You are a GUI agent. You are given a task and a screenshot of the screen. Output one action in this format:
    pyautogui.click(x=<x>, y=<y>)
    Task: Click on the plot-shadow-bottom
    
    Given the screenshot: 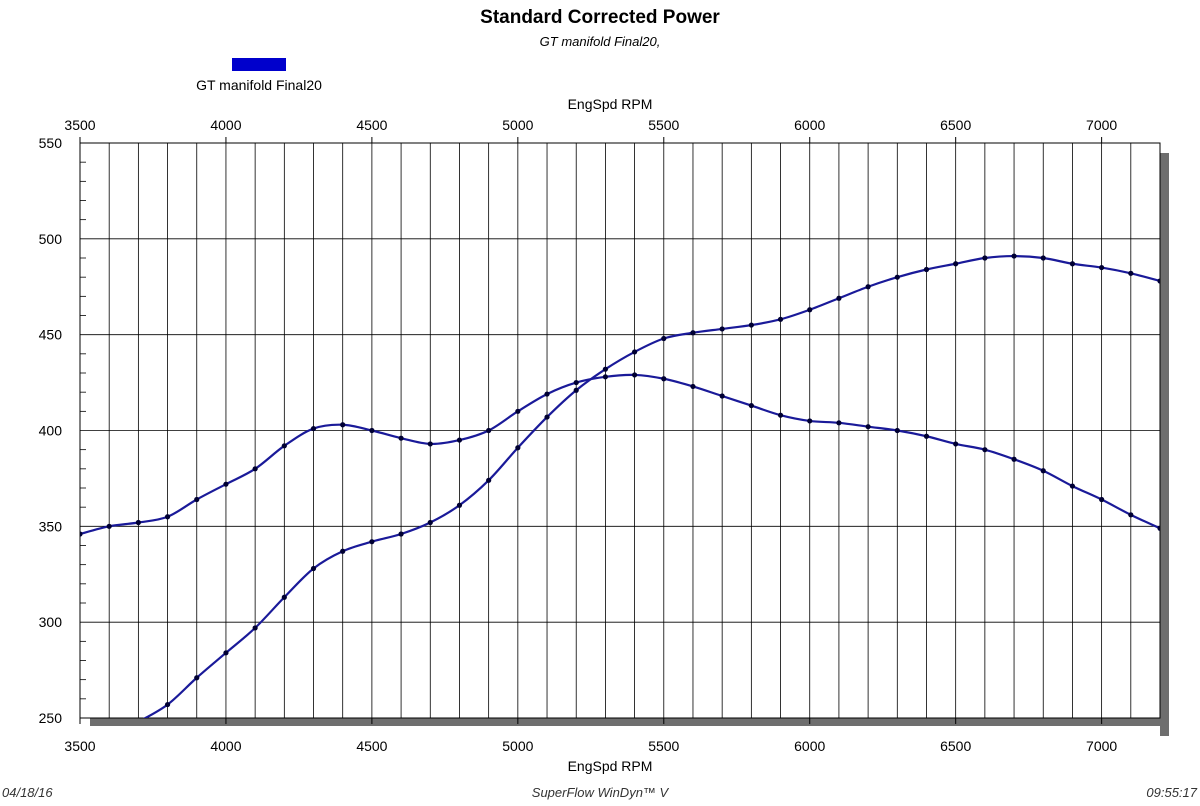 What is the action you would take?
    pyautogui.click(x=629, y=722)
    